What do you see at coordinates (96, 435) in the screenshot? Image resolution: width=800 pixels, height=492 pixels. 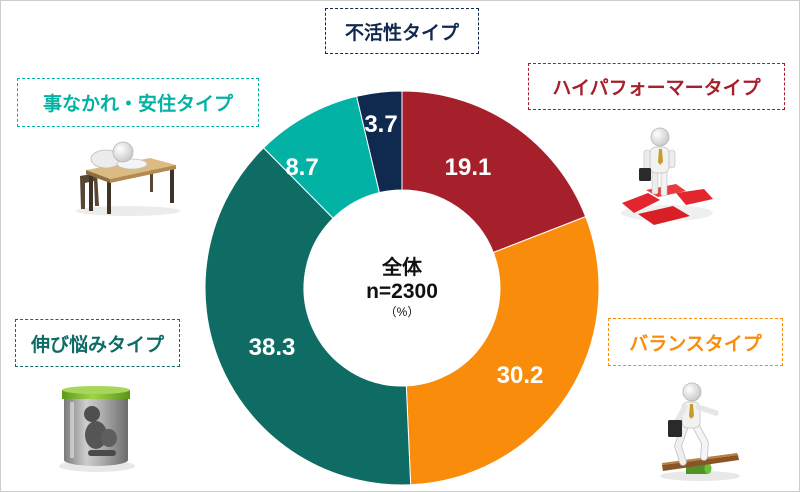 I see `trapped-person-body` at bounding box center [96, 435].